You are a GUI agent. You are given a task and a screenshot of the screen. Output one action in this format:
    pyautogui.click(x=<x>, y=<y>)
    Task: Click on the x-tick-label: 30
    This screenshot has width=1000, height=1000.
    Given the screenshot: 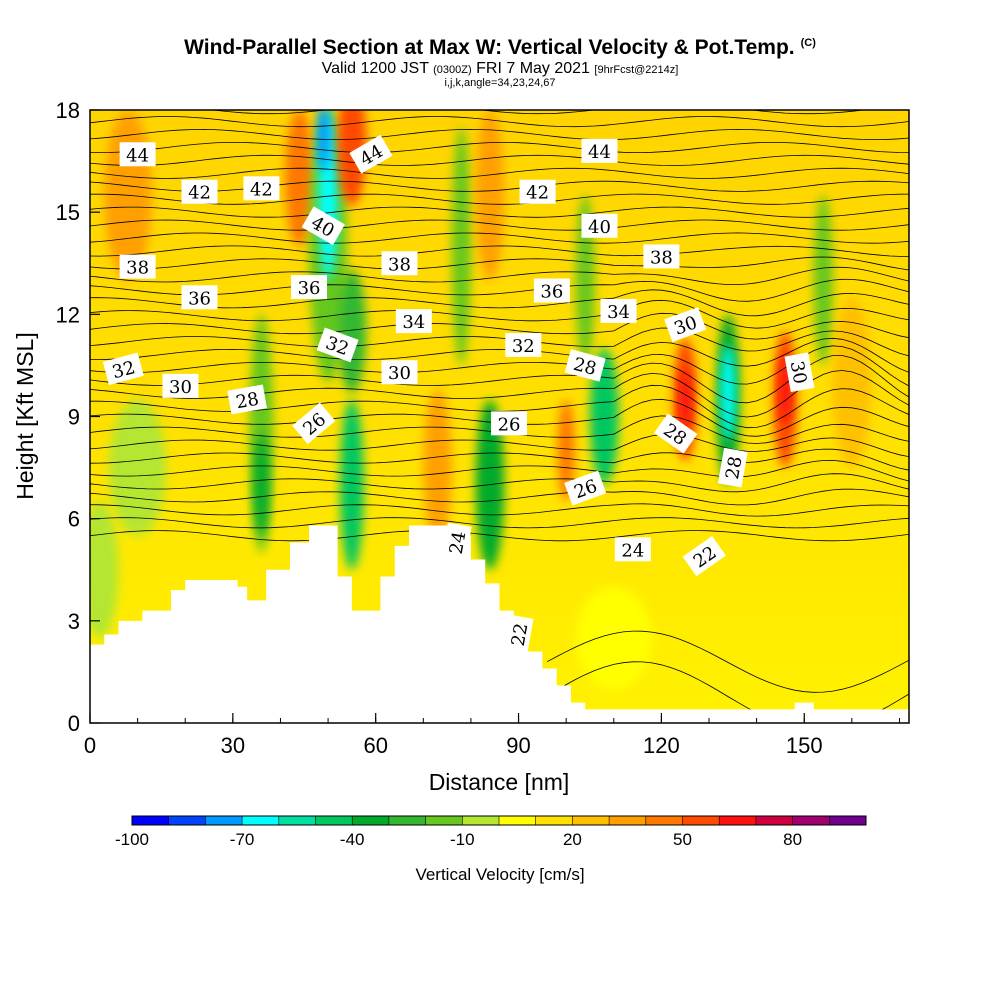 What is the action you would take?
    pyautogui.click(x=233, y=745)
    